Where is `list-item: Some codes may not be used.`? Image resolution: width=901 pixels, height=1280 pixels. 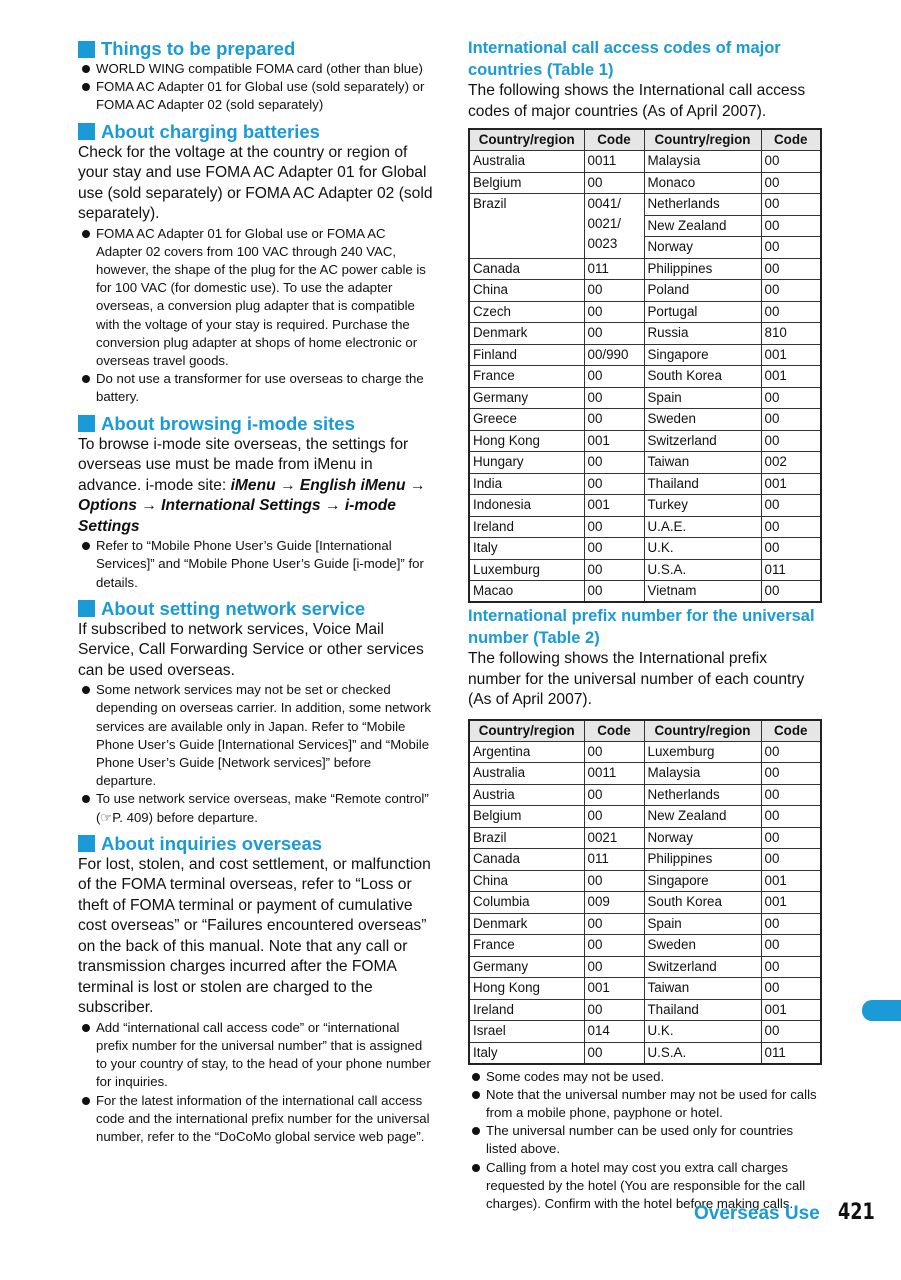 list-item: Some codes may not be used. is located at coordinates (646, 1077).